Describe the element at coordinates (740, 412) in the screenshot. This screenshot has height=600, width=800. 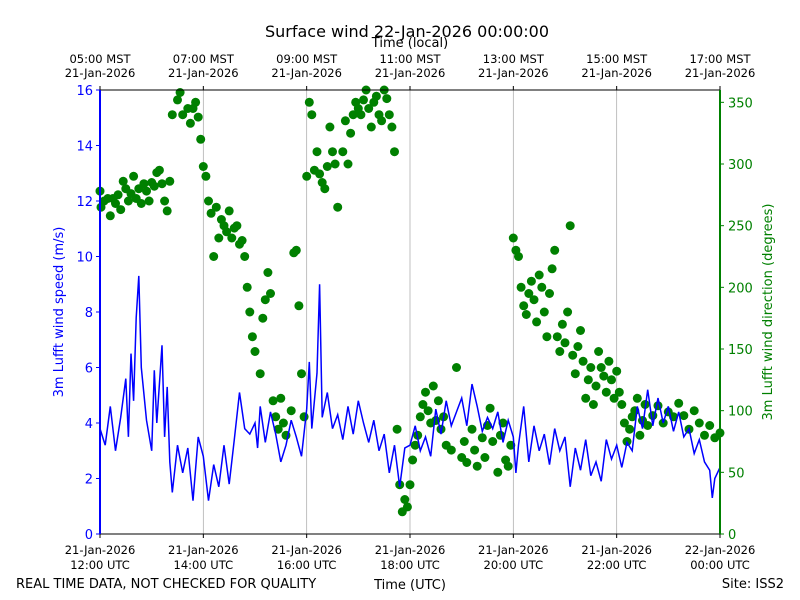
I see `right-tick-label: 100` at that location.